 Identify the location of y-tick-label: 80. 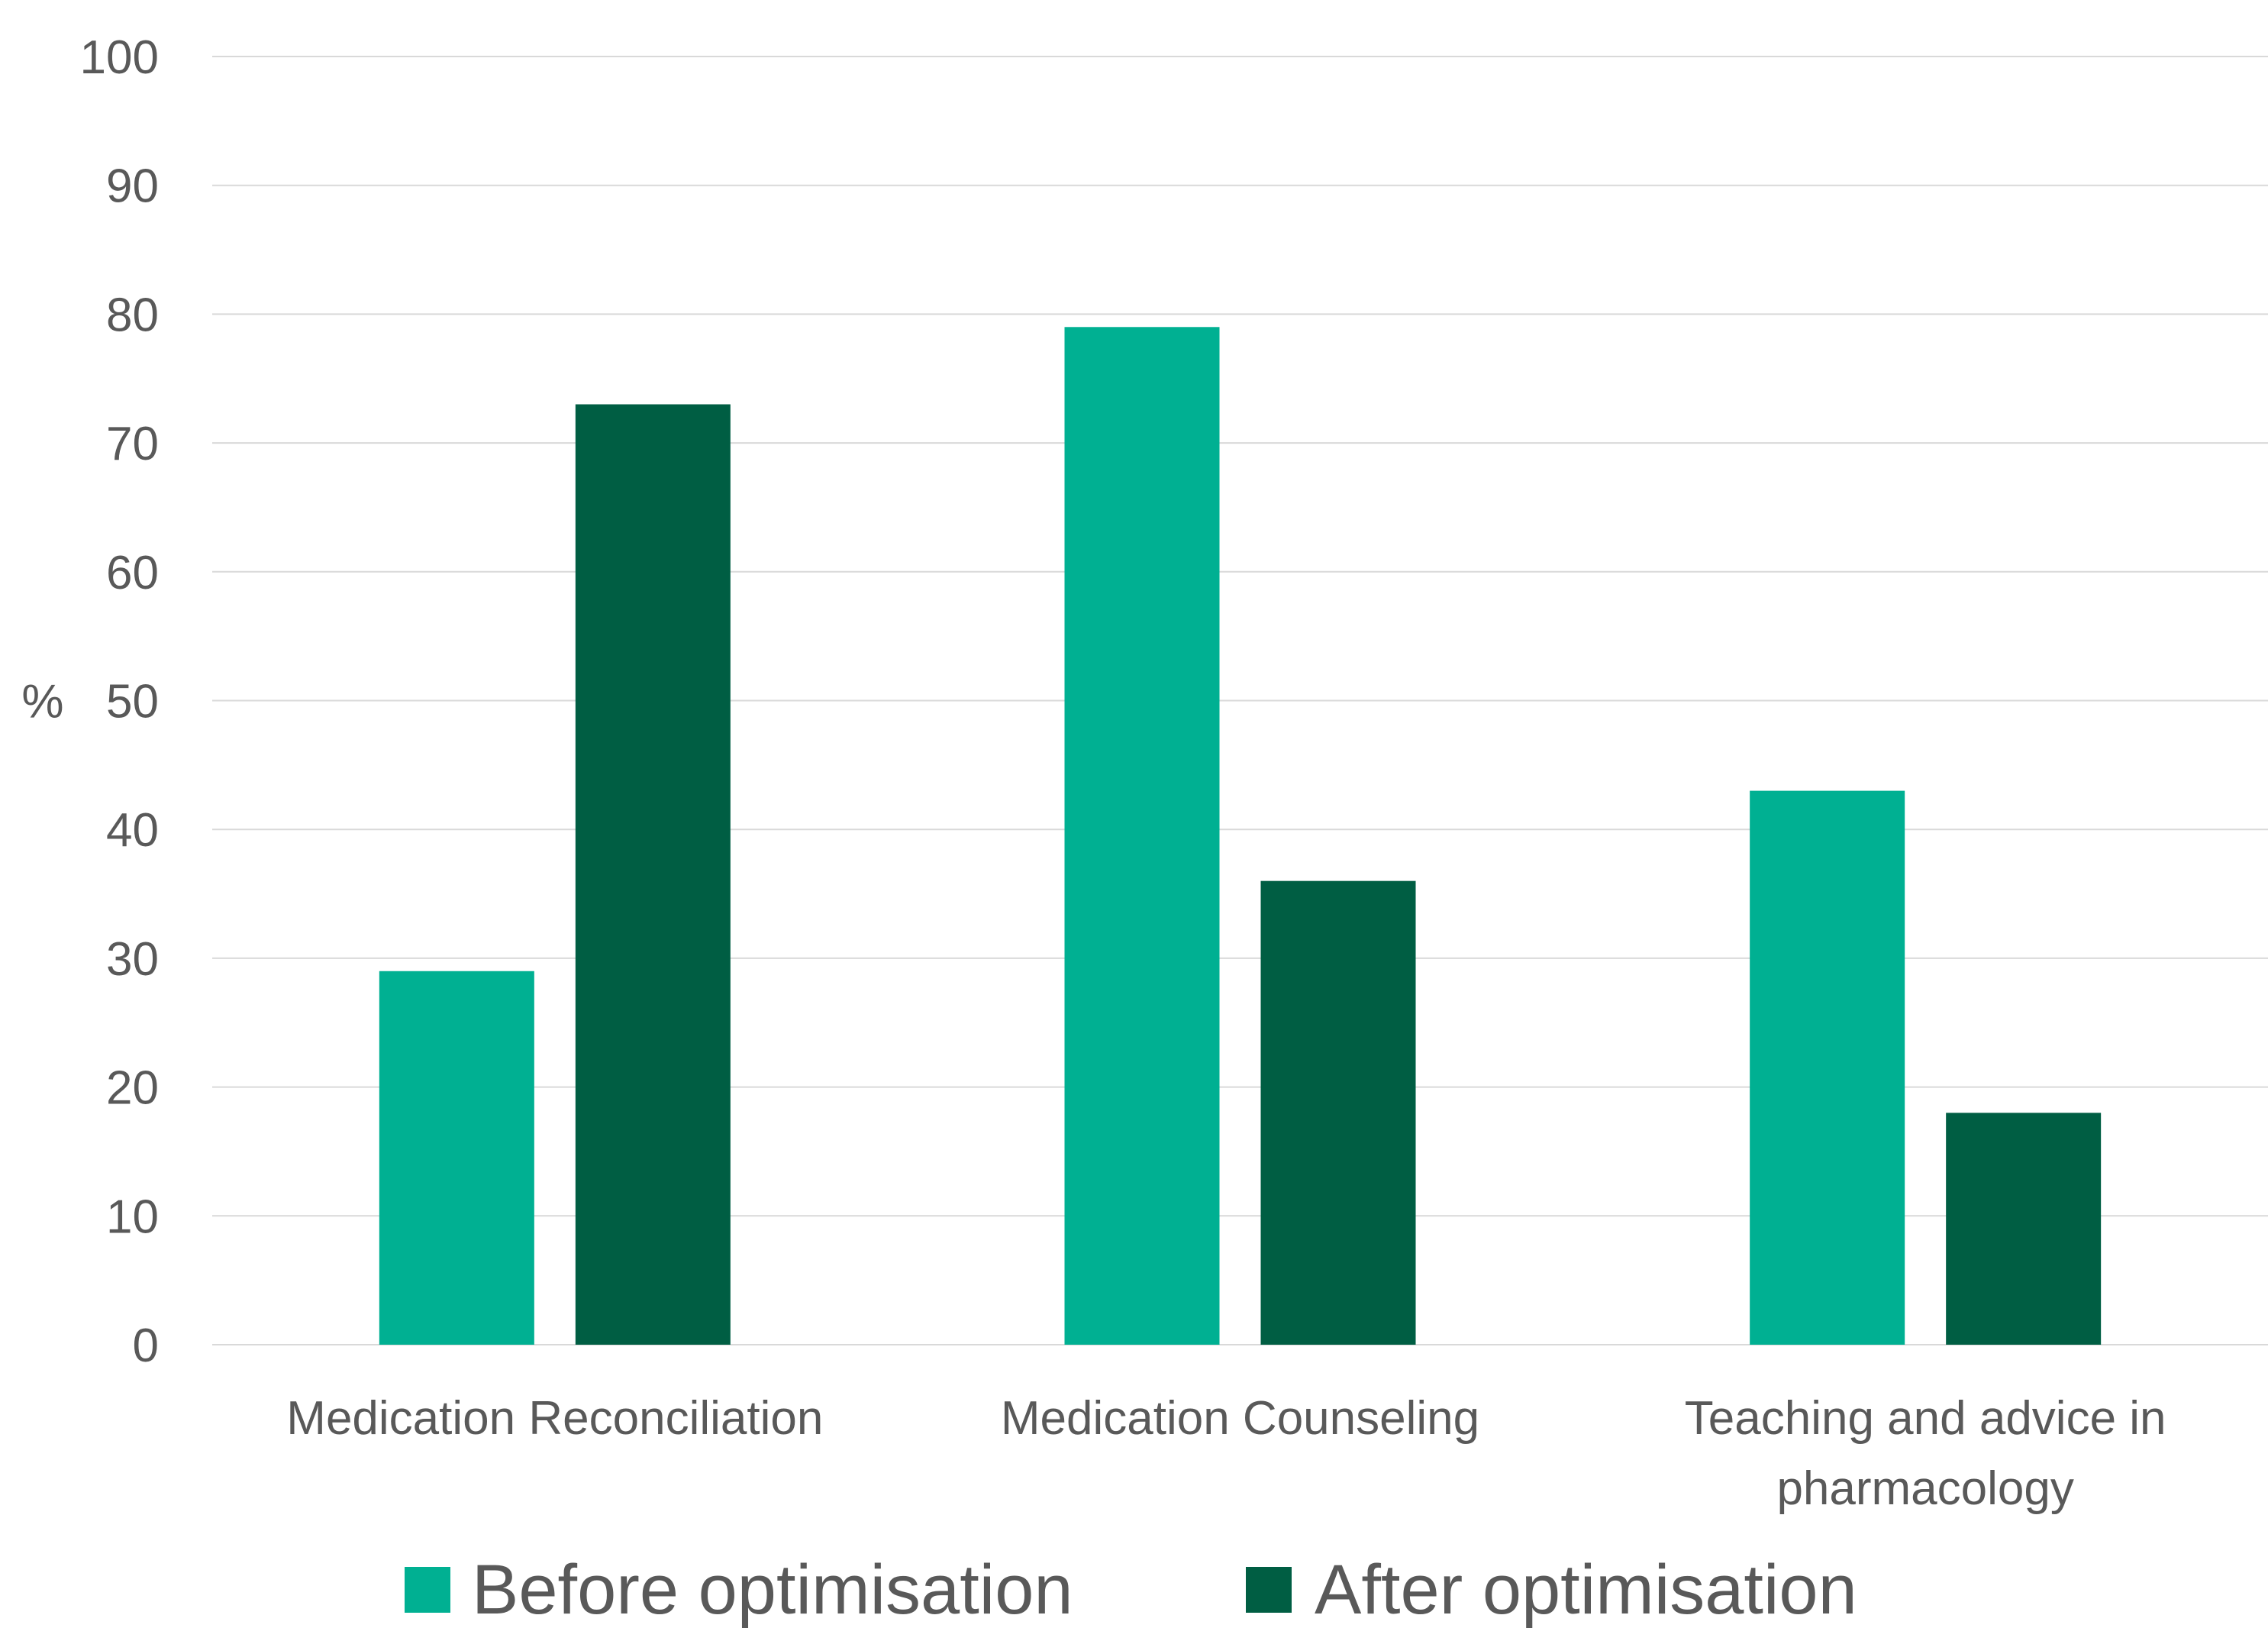
(132, 315).